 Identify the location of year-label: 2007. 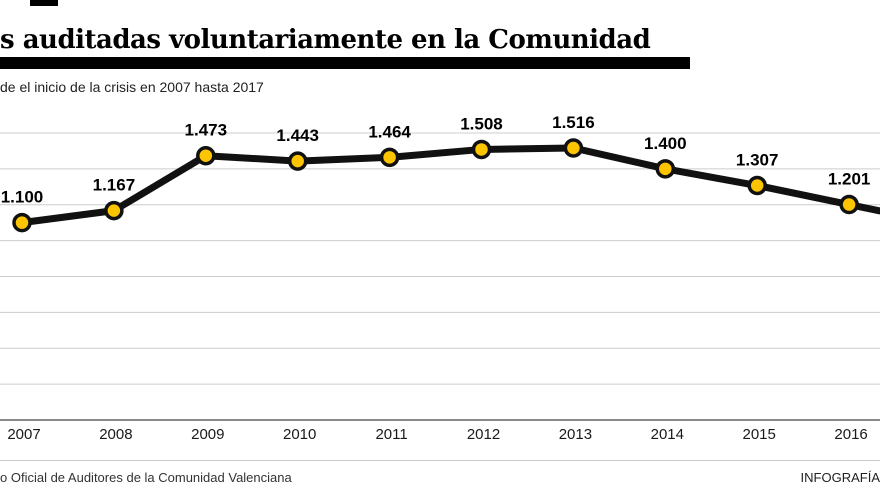
(23, 434).